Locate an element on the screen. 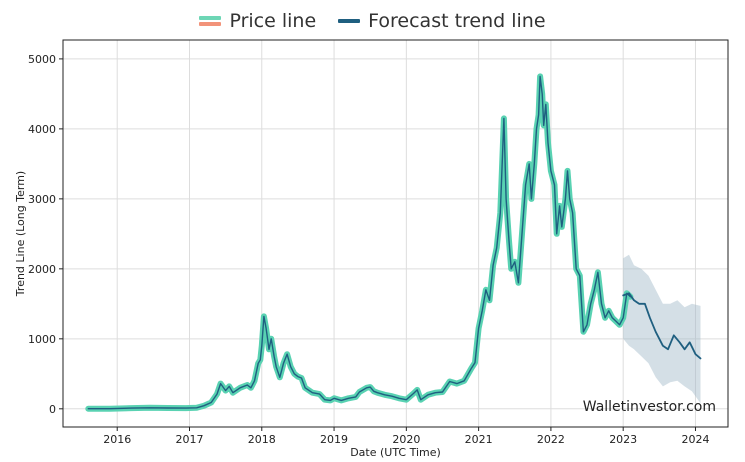 This screenshot has width=745, height=462. forecast-confidence-band is located at coordinates (662, 329).